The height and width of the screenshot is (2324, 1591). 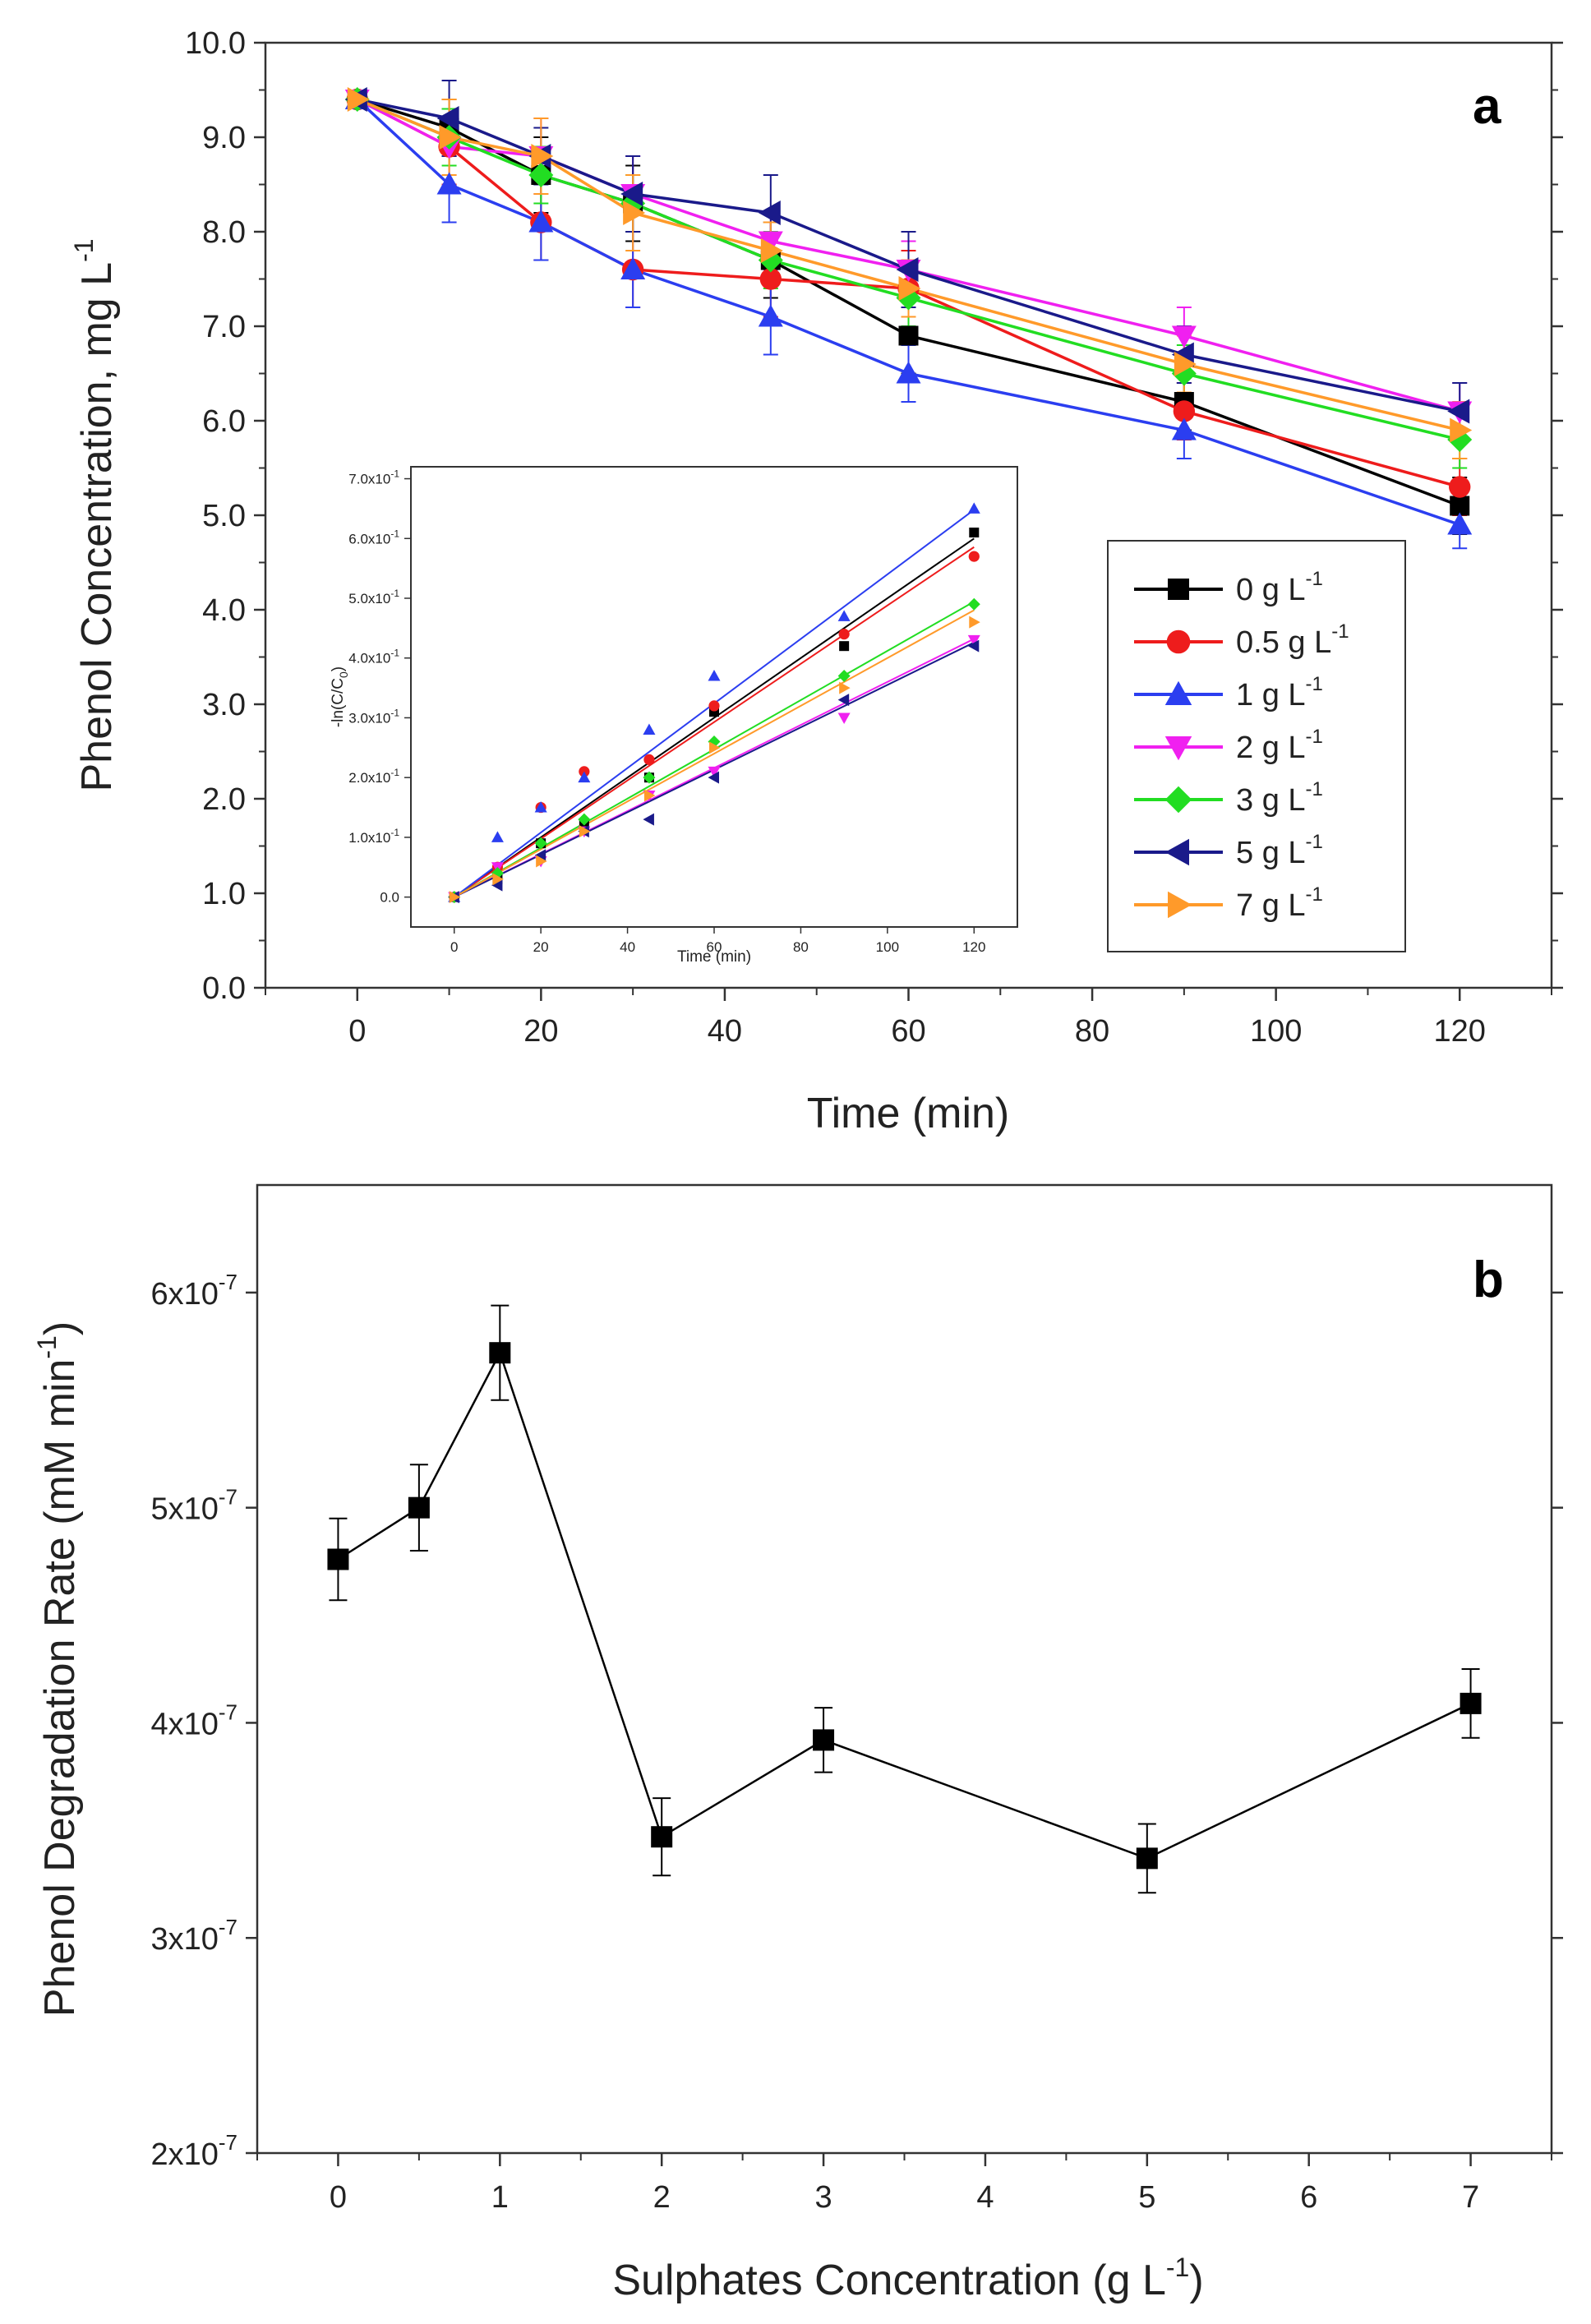 I want to click on inset-y-tick-label: 7.0x10⁻¹, so click(x=373, y=477).